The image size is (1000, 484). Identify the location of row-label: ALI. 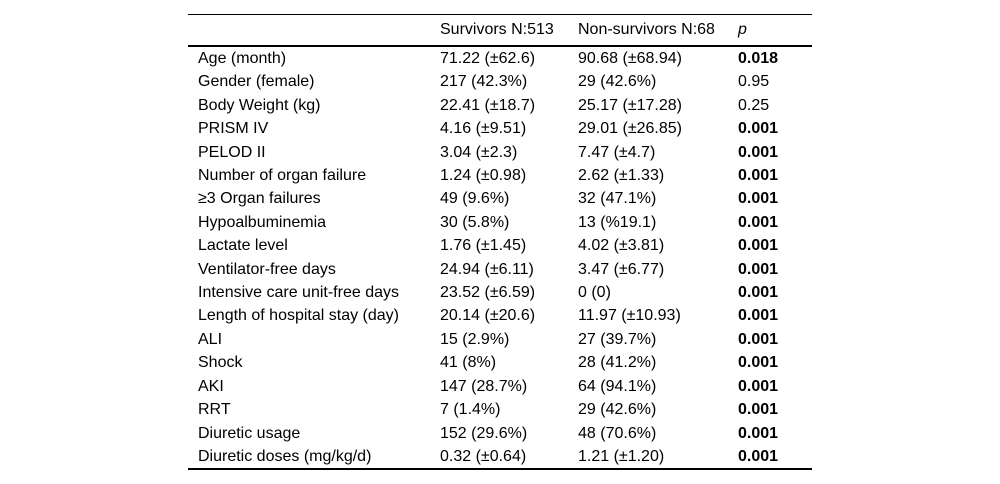
(210, 339).